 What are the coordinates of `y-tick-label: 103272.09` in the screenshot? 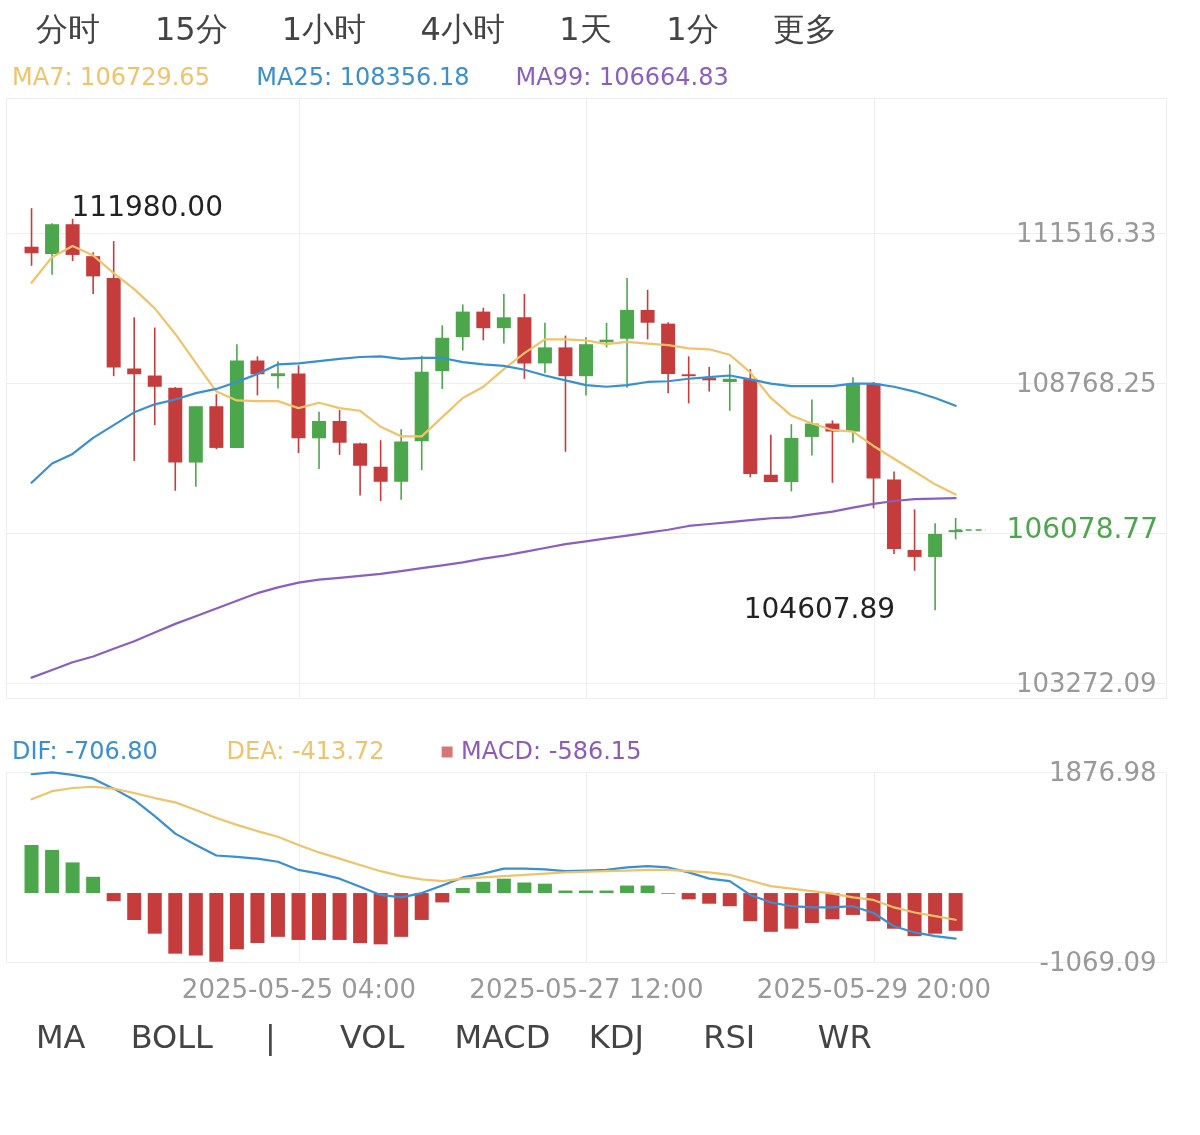 It's located at (1086, 682).